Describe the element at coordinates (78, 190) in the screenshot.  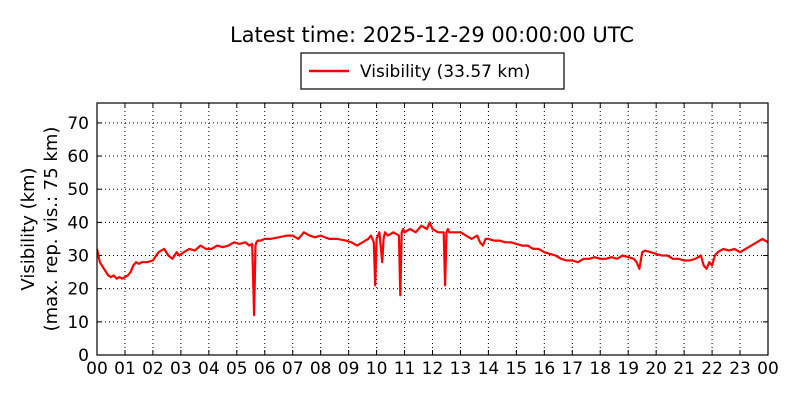
I see `y-tick-label: 50` at that location.